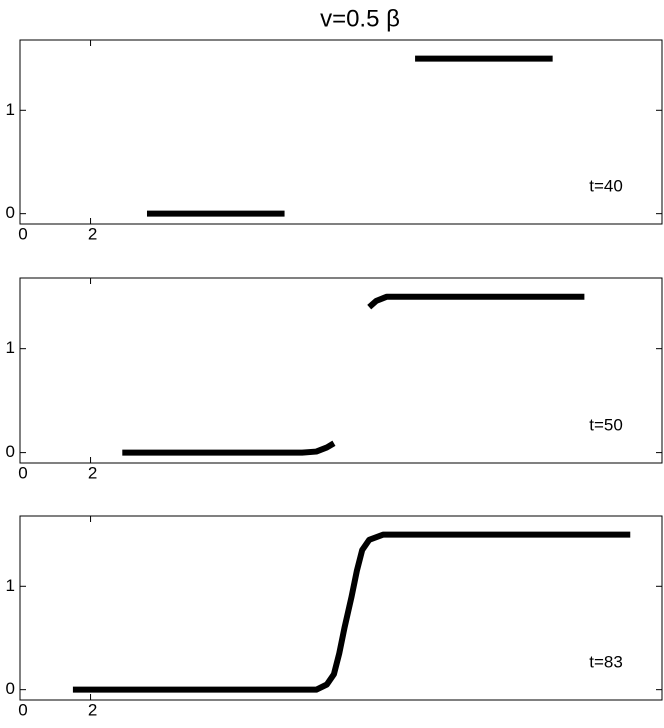 The width and height of the screenshot is (664, 728). What do you see at coordinates (606, 661) in the screenshot?
I see `annotation: t=83` at bounding box center [606, 661].